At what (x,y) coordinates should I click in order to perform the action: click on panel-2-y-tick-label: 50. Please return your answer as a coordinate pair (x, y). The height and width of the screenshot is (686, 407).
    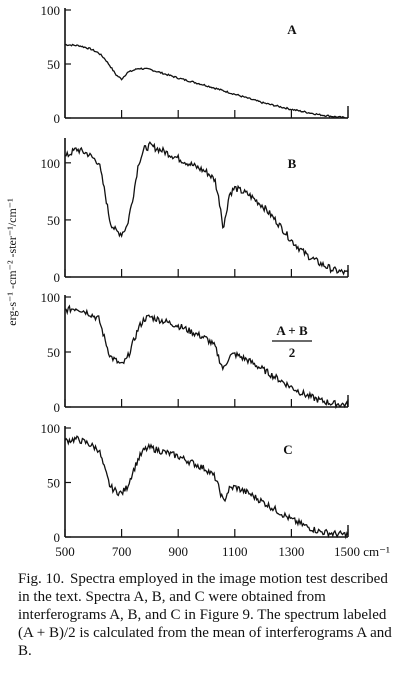
    Looking at the image, I should click on (53, 352).